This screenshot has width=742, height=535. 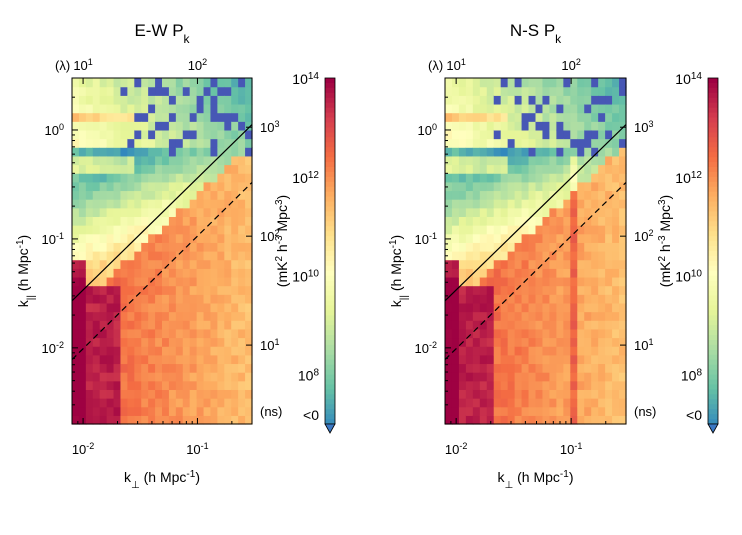 What do you see at coordinates (426, 239) in the screenshot?
I see `y-tick-label: 10-1` at bounding box center [426, 239].